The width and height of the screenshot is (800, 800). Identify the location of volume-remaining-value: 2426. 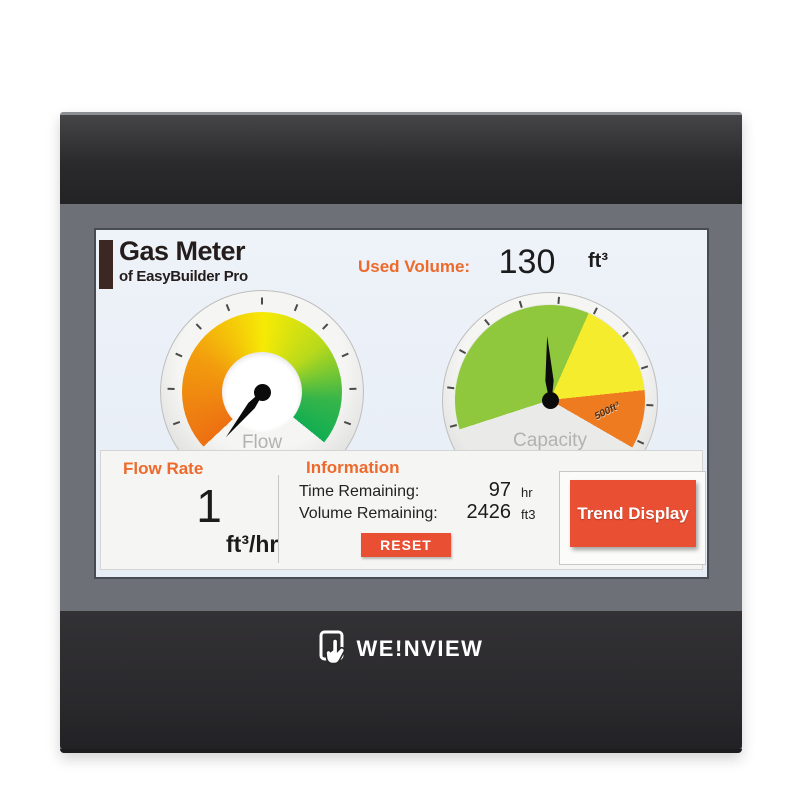
(489, 512).